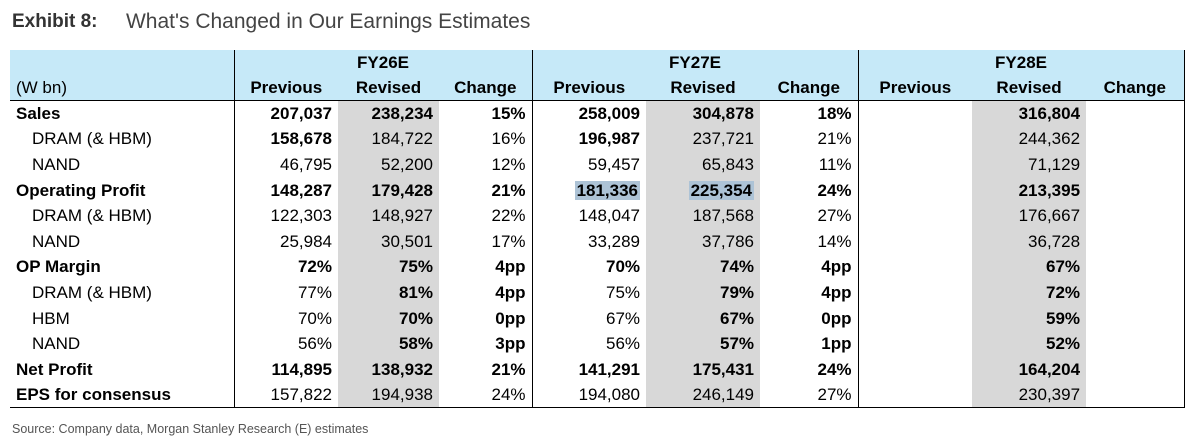 This screenshot has width=1200, height=442. I want to click on table-cell: 46,795, so click(285, 164).